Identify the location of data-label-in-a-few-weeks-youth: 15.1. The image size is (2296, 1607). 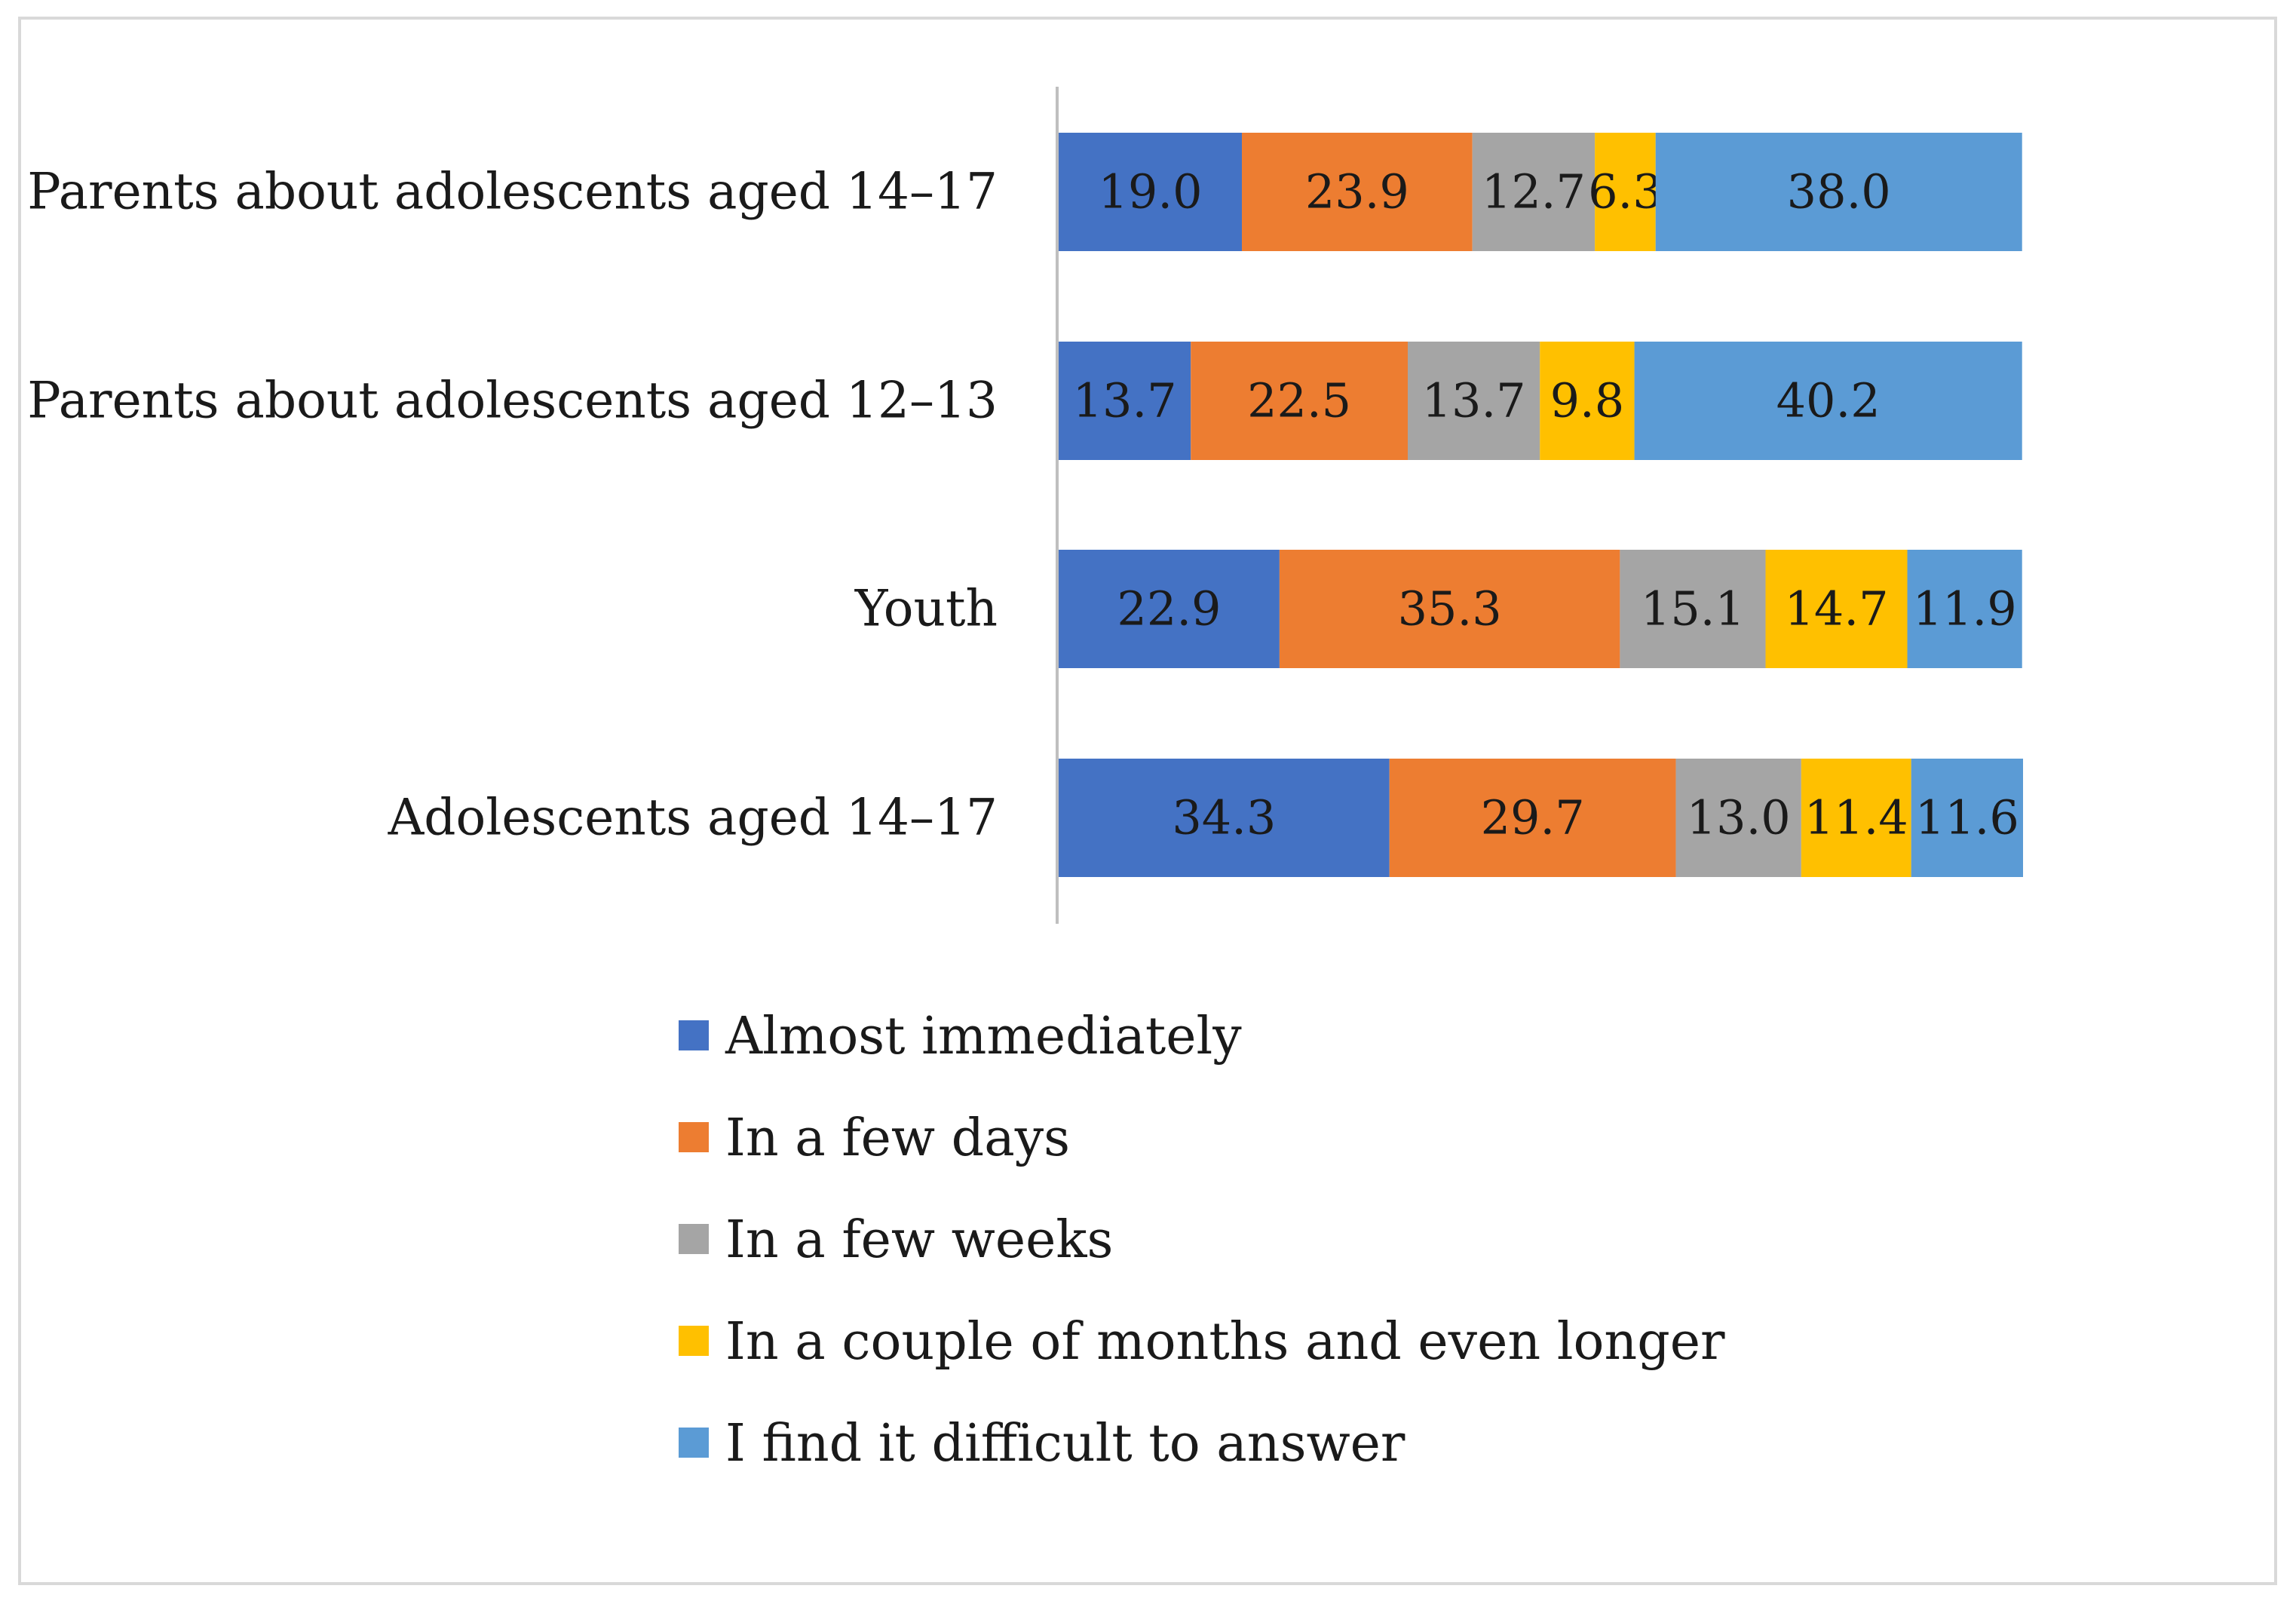
(1693, 608).